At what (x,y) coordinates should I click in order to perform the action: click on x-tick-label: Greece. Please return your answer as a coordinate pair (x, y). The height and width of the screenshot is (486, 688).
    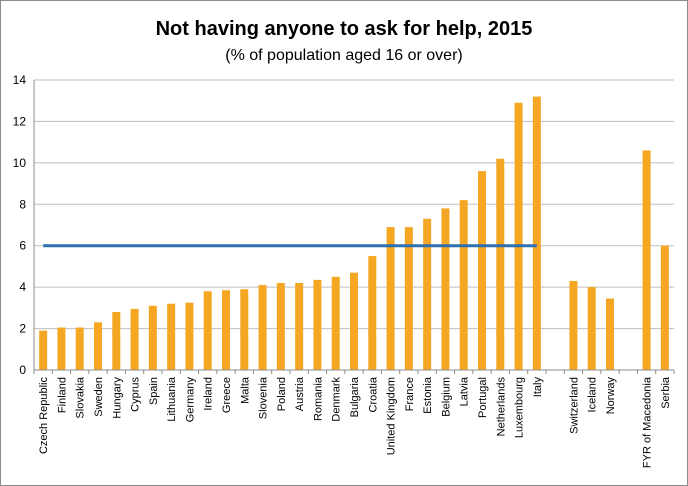
    Looking at the image, I should click on (227, 395).